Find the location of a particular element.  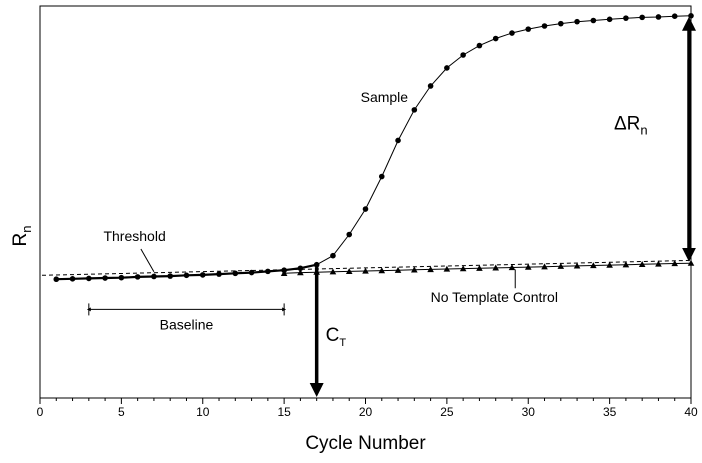

ntc-series-line is located at coordinates (488, 268).